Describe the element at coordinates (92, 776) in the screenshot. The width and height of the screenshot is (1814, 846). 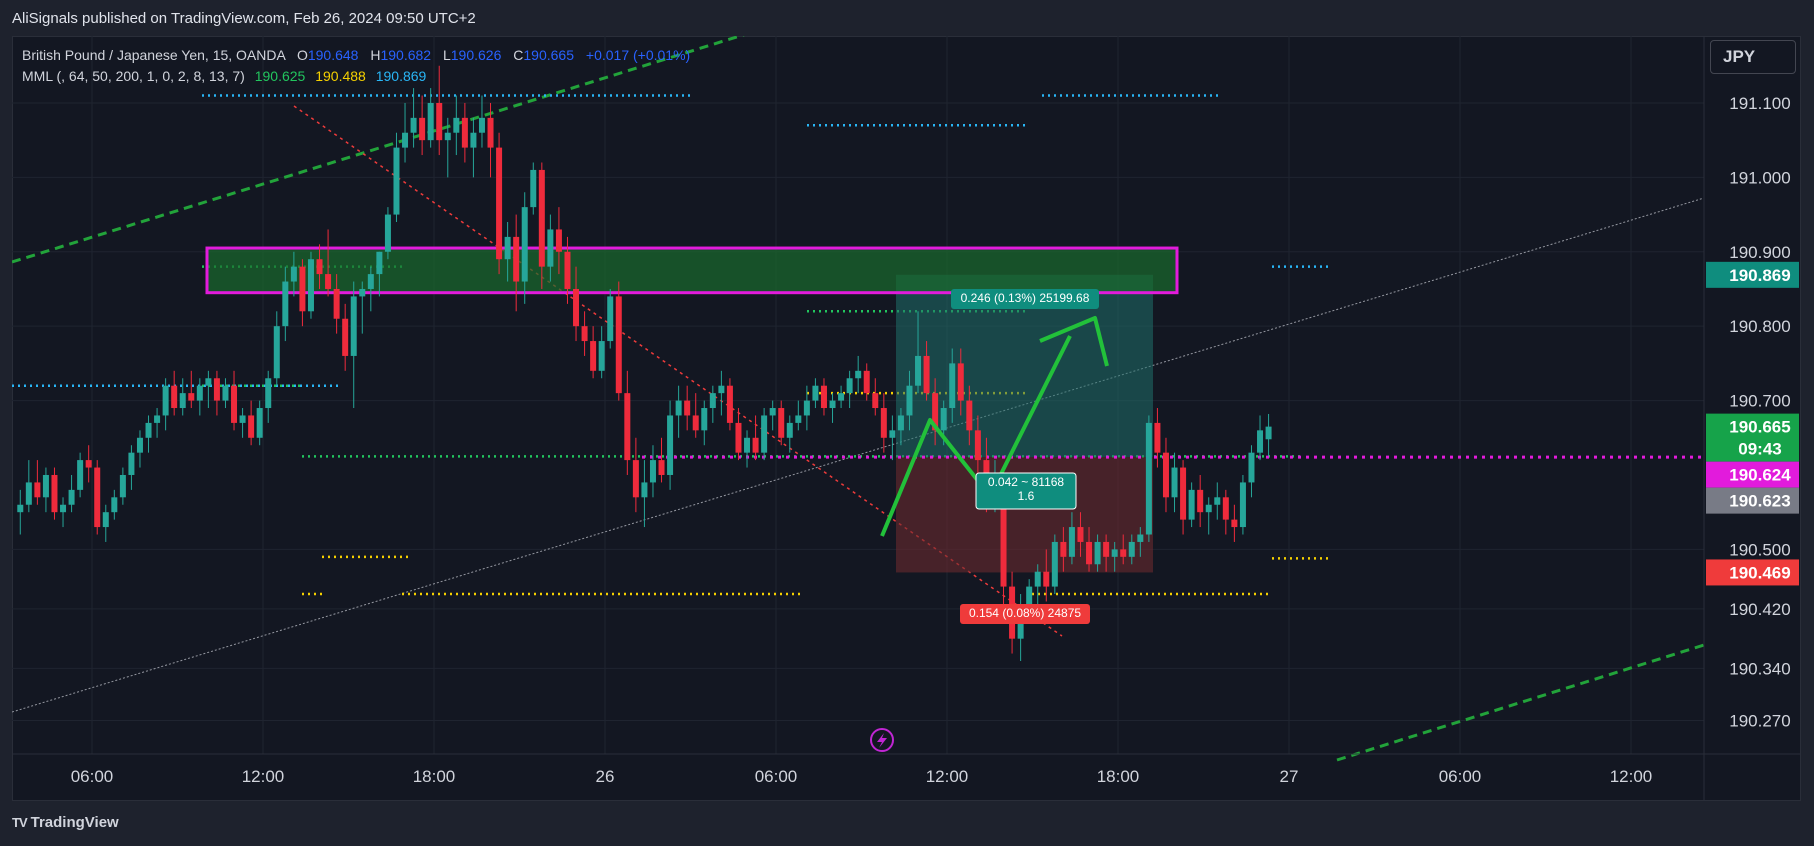
I see `x-tick-label: 06:00` at that location.